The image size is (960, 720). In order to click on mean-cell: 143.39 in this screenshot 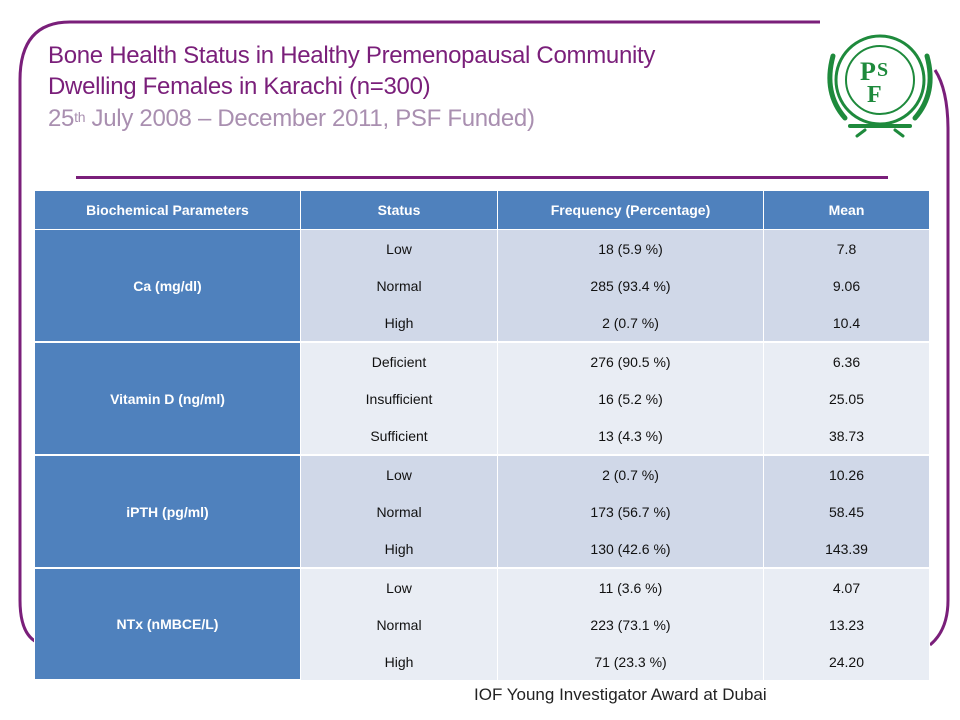, I will do `click(846, 549)`.